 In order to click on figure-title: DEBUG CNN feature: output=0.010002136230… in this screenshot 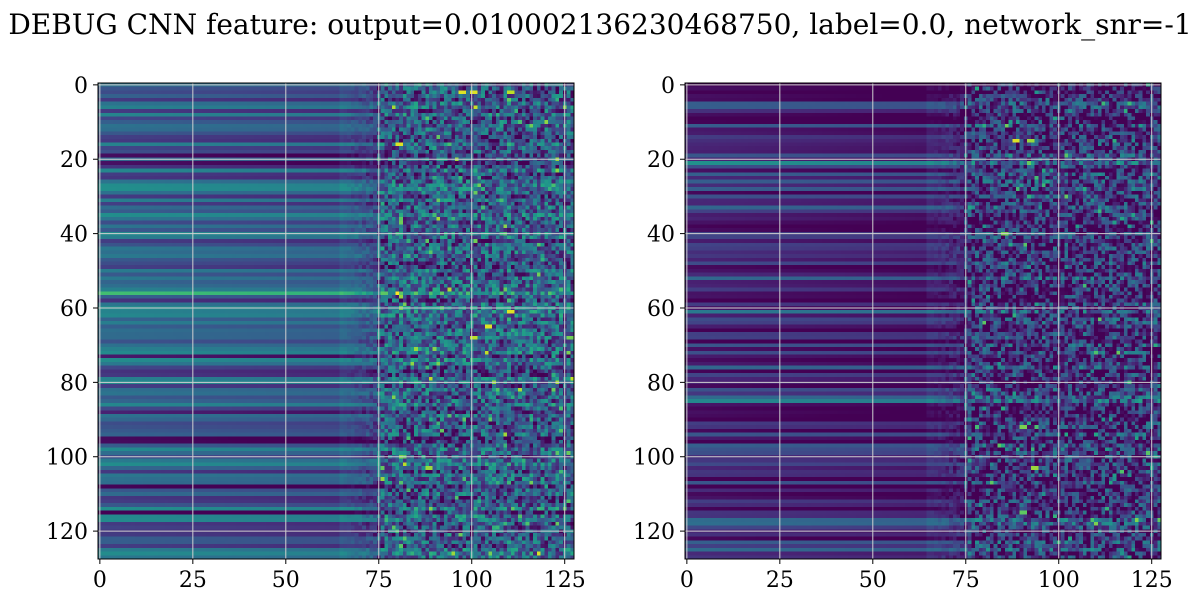, I will do `click(599, 24)`.